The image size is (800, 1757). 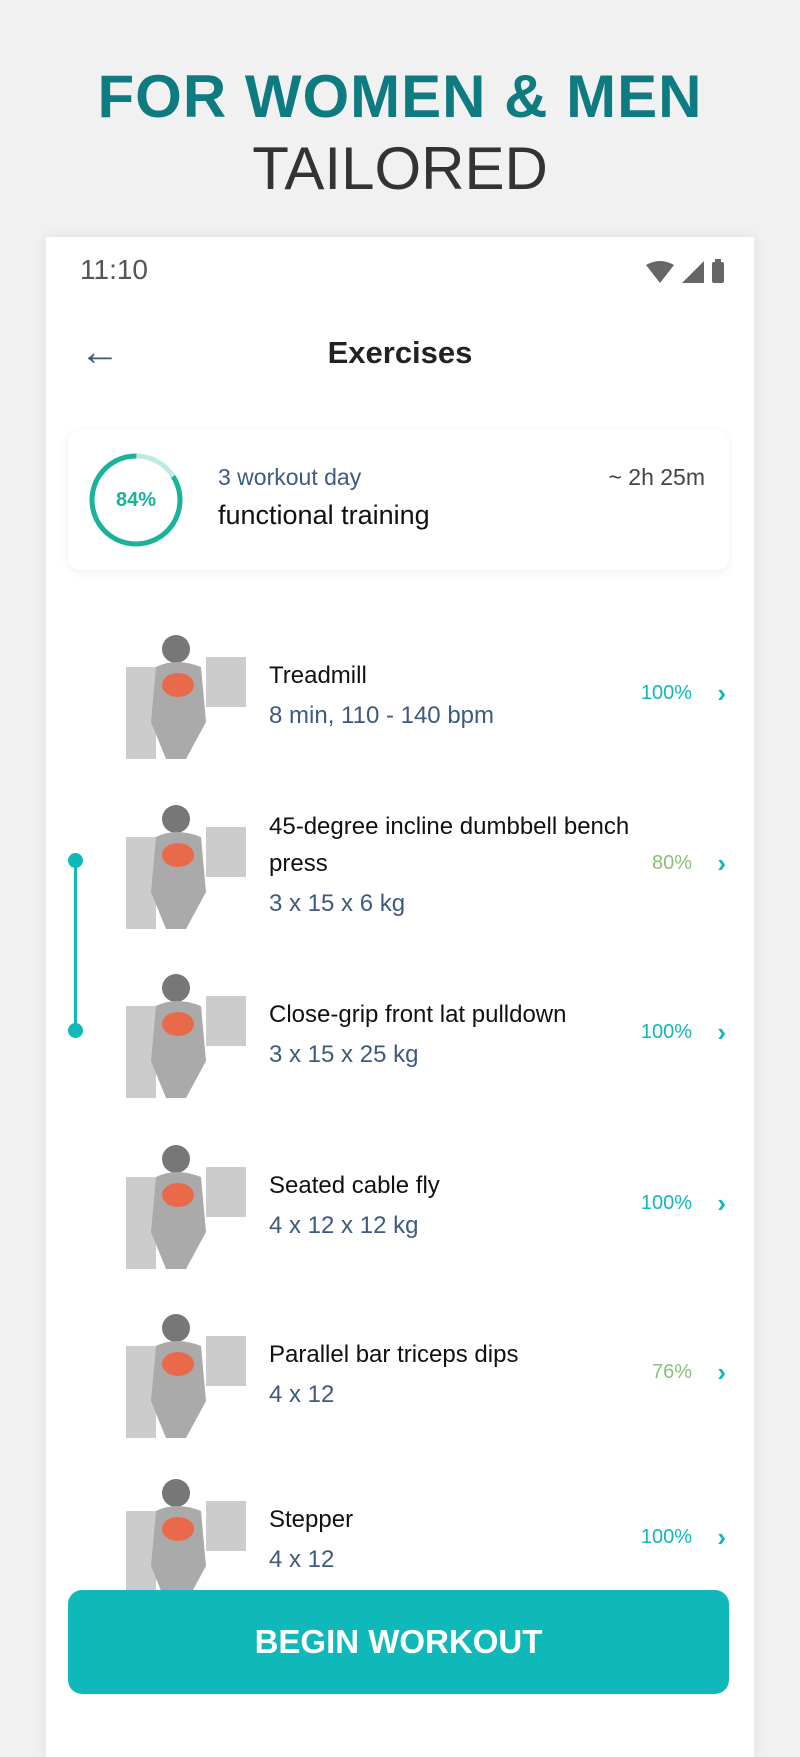 What do you see at coordinates (660, 272) in the screenshot?
I see `wifi-icon` at bounding box center [660, 272].